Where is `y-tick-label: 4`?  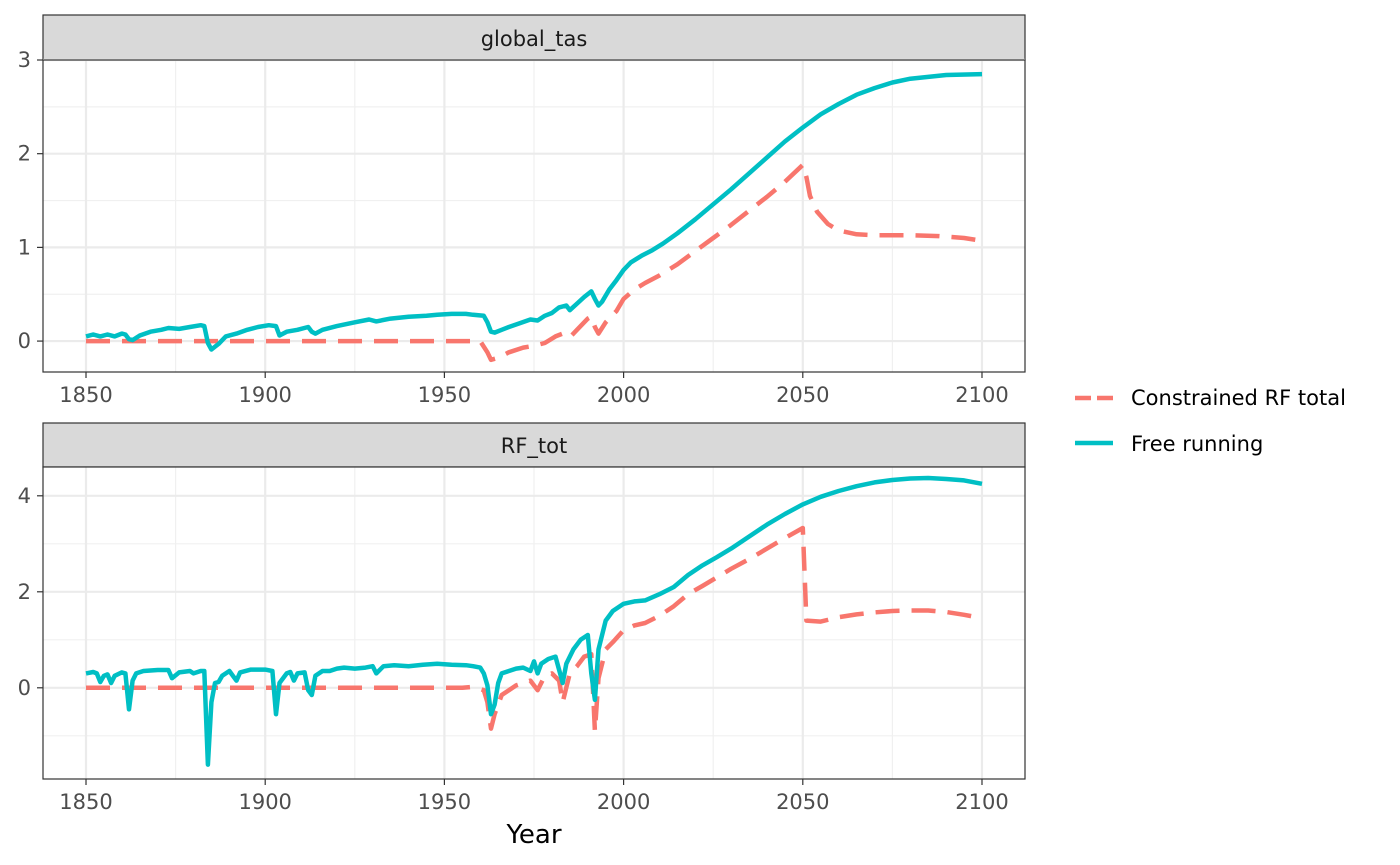 y-tick-label: 4 is located at coordinates (24, 496).